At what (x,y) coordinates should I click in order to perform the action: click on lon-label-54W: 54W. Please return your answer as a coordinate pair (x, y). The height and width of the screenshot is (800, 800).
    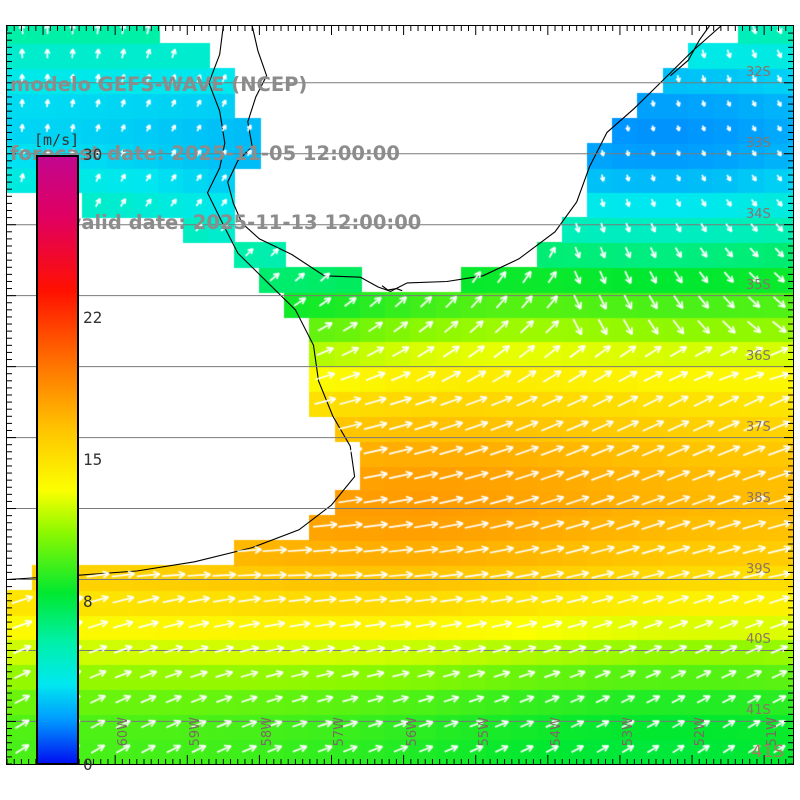
    Looking at the image, I should click on (556, 732).